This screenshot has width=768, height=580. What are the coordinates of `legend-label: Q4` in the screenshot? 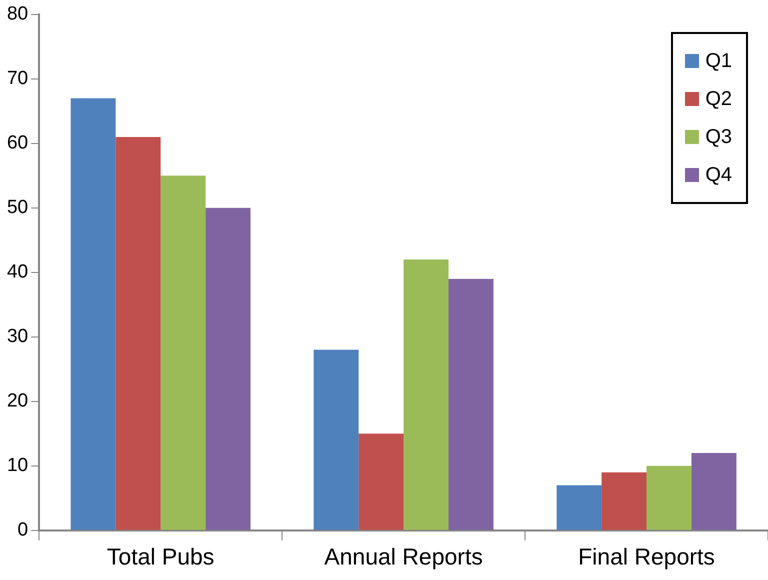 It's located at (718, 175).